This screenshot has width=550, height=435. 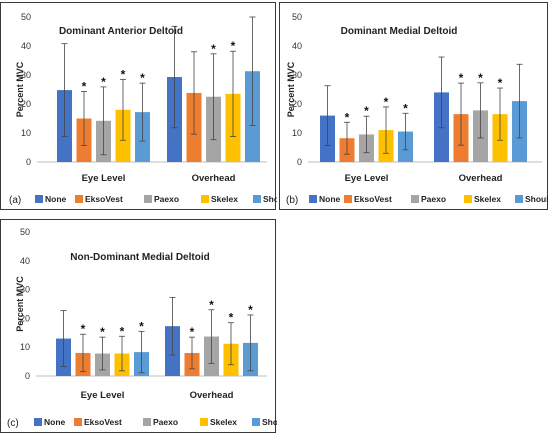 What do you see at coordinates (121, 31) in the screenshot?
I see `chart-title: Dominant Anterior Deltoid` at bounding box center [121, 31].